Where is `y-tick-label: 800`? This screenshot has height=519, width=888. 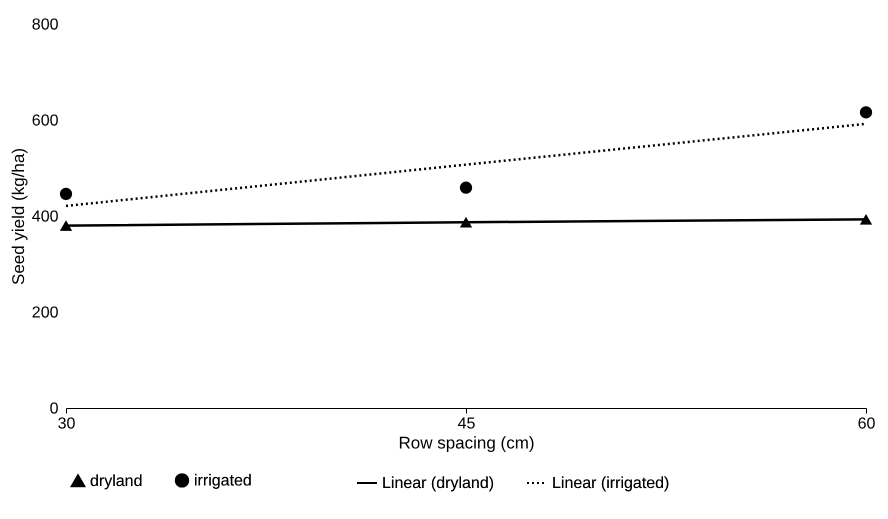
y-tick-label: 800 is located at coordinates (45, 25).